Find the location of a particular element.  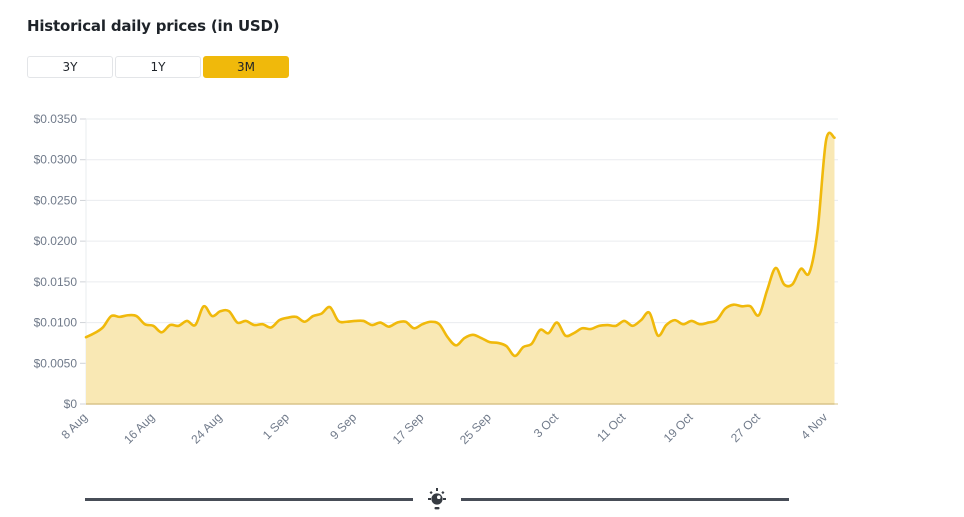

page-title: Historical daily prices (in USD) is located at coordinates (153, 26).